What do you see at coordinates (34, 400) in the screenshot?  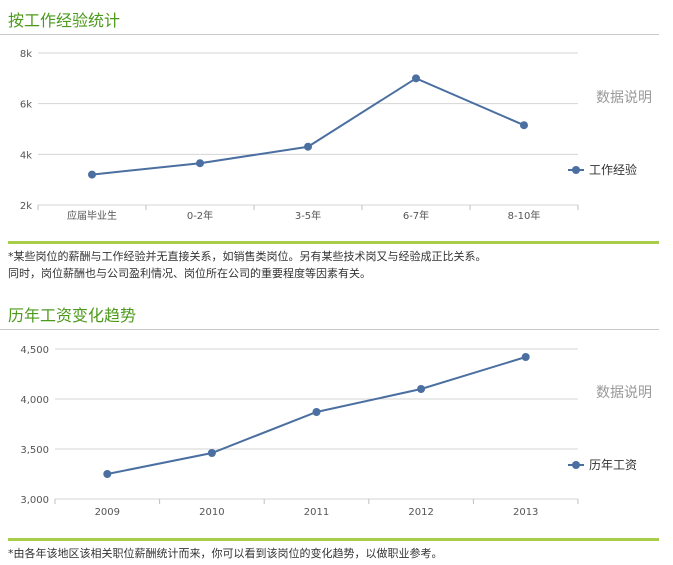 I see `y-tick-label: 4,000` at bounding box center [34, 400].